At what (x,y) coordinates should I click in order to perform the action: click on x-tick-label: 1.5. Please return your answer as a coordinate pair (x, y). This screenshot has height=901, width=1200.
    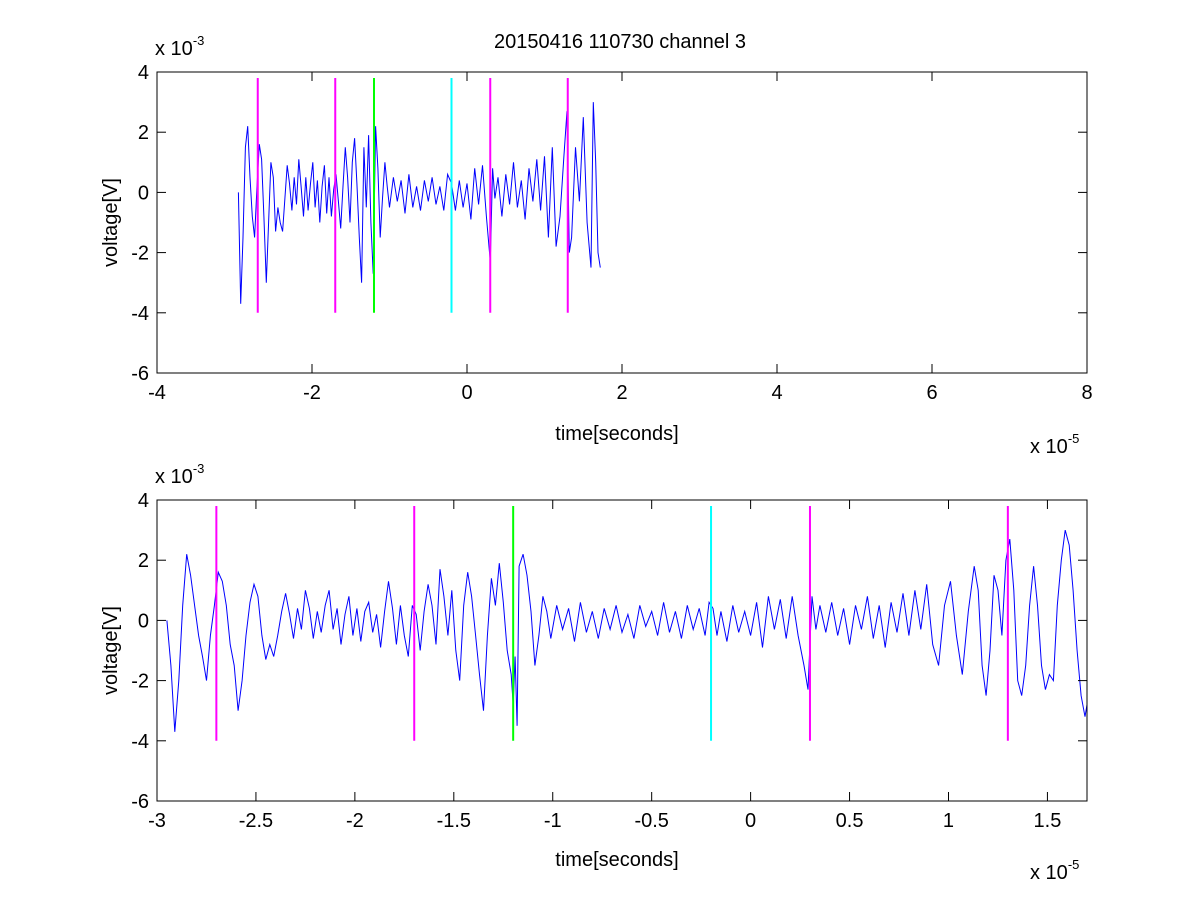
    Looking at the image, I should click on (1048, 821).